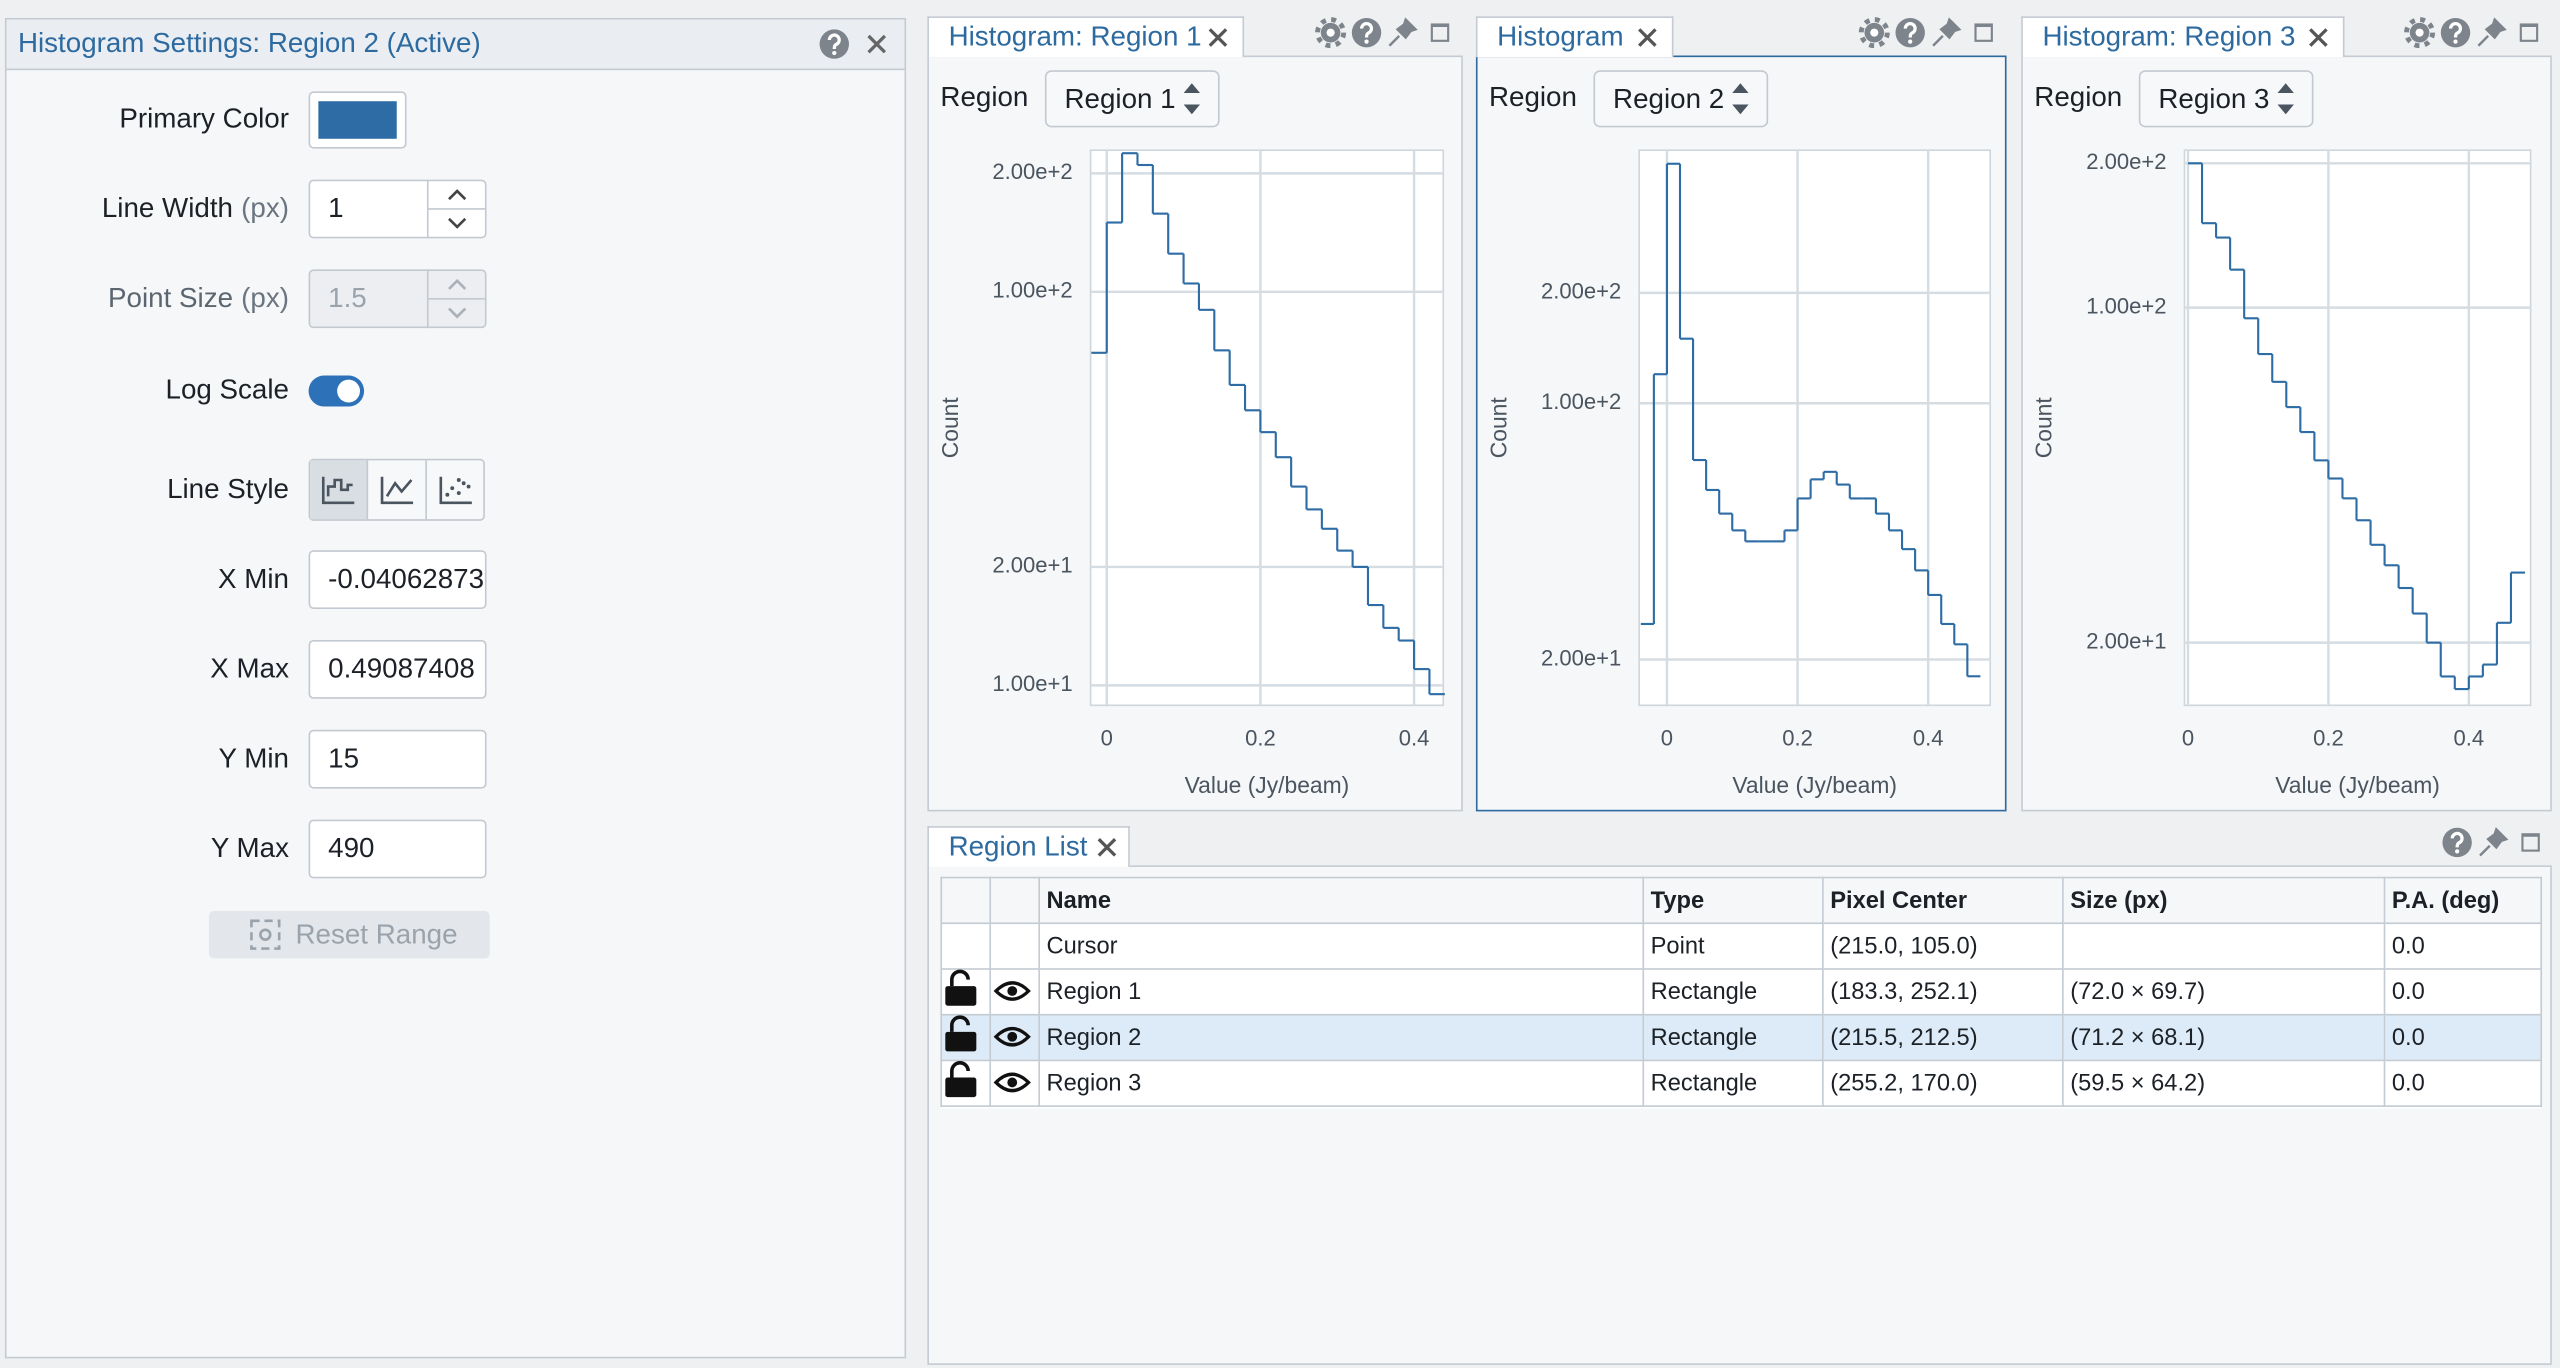 This screenshot has height=1368, width=2560. What do you see at coordinates (1733, 900) in the screenshot?
I see `header-cell: Type` at bounding box center [1733, 900].